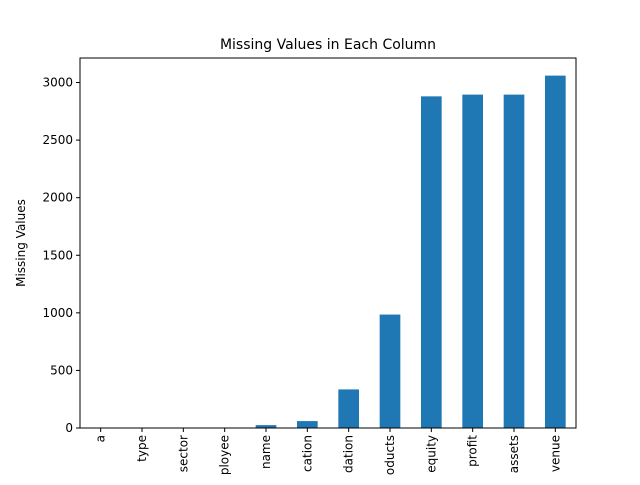  What do you see at coordinates (328, 45) in the screenshot?
I see `chart-title: Missing Values in Each Column` at bounding box center [328, 45].